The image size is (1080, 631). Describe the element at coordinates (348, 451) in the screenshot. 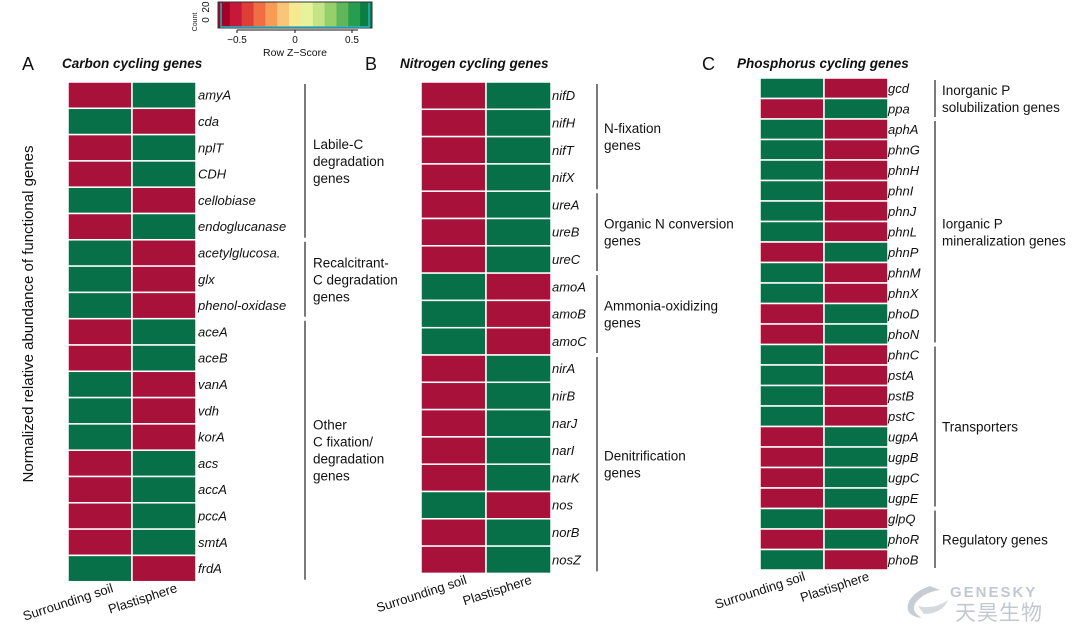

I see `group-label: Other C fixation/degradation genes` at that location.